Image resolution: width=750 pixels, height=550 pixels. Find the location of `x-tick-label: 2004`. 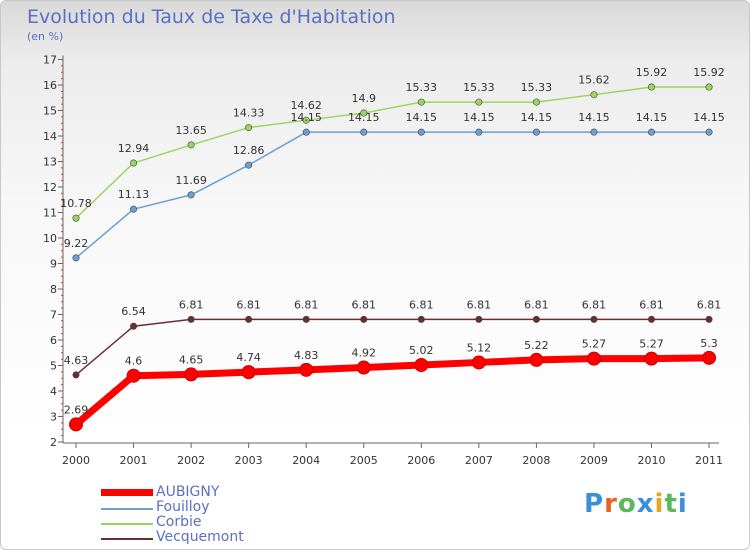

x-tick-label: 2004 is located at coordinates (306, 460).